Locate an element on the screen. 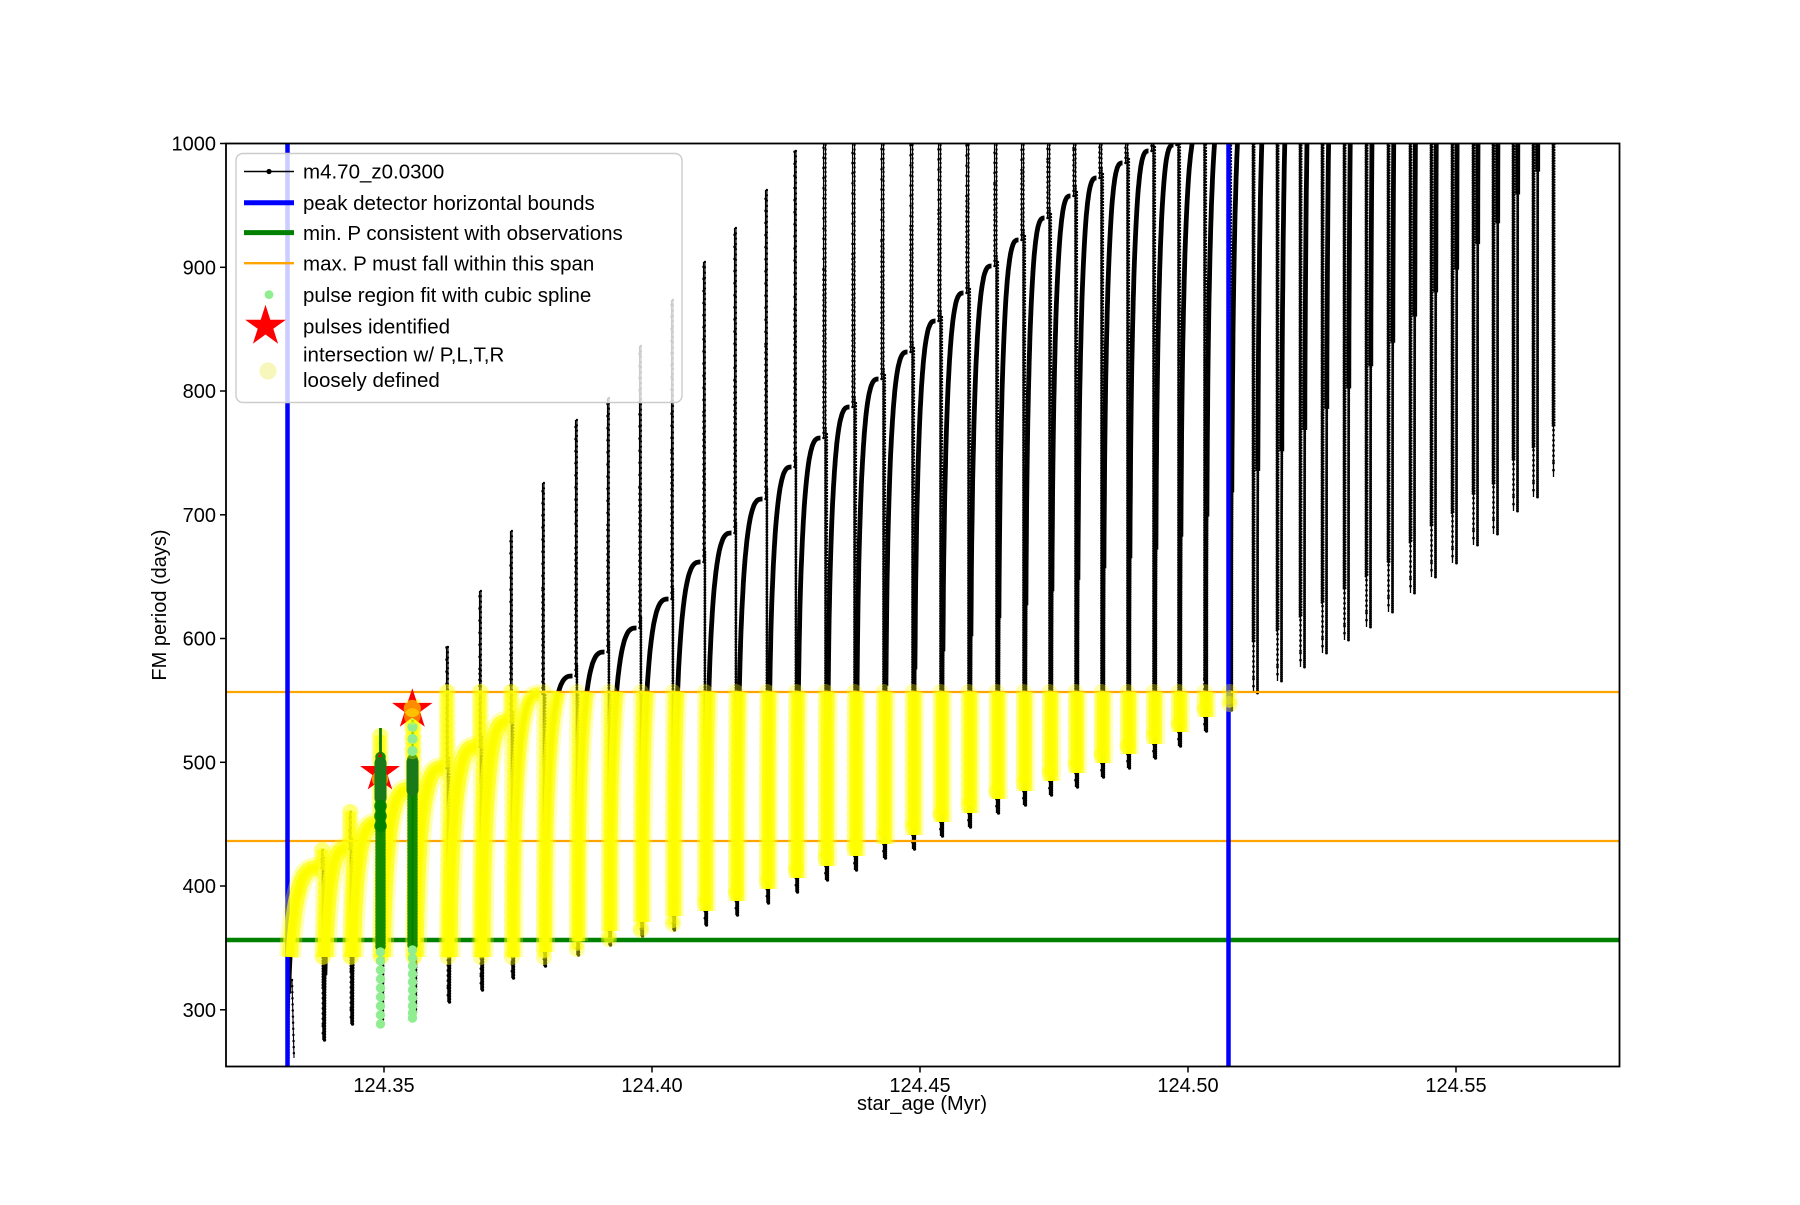 This screenshot has height=1205, width=1800. svg-text:peak detector horizontal bound: peak detector horizontal bounds is located at coordinates (449, 203).